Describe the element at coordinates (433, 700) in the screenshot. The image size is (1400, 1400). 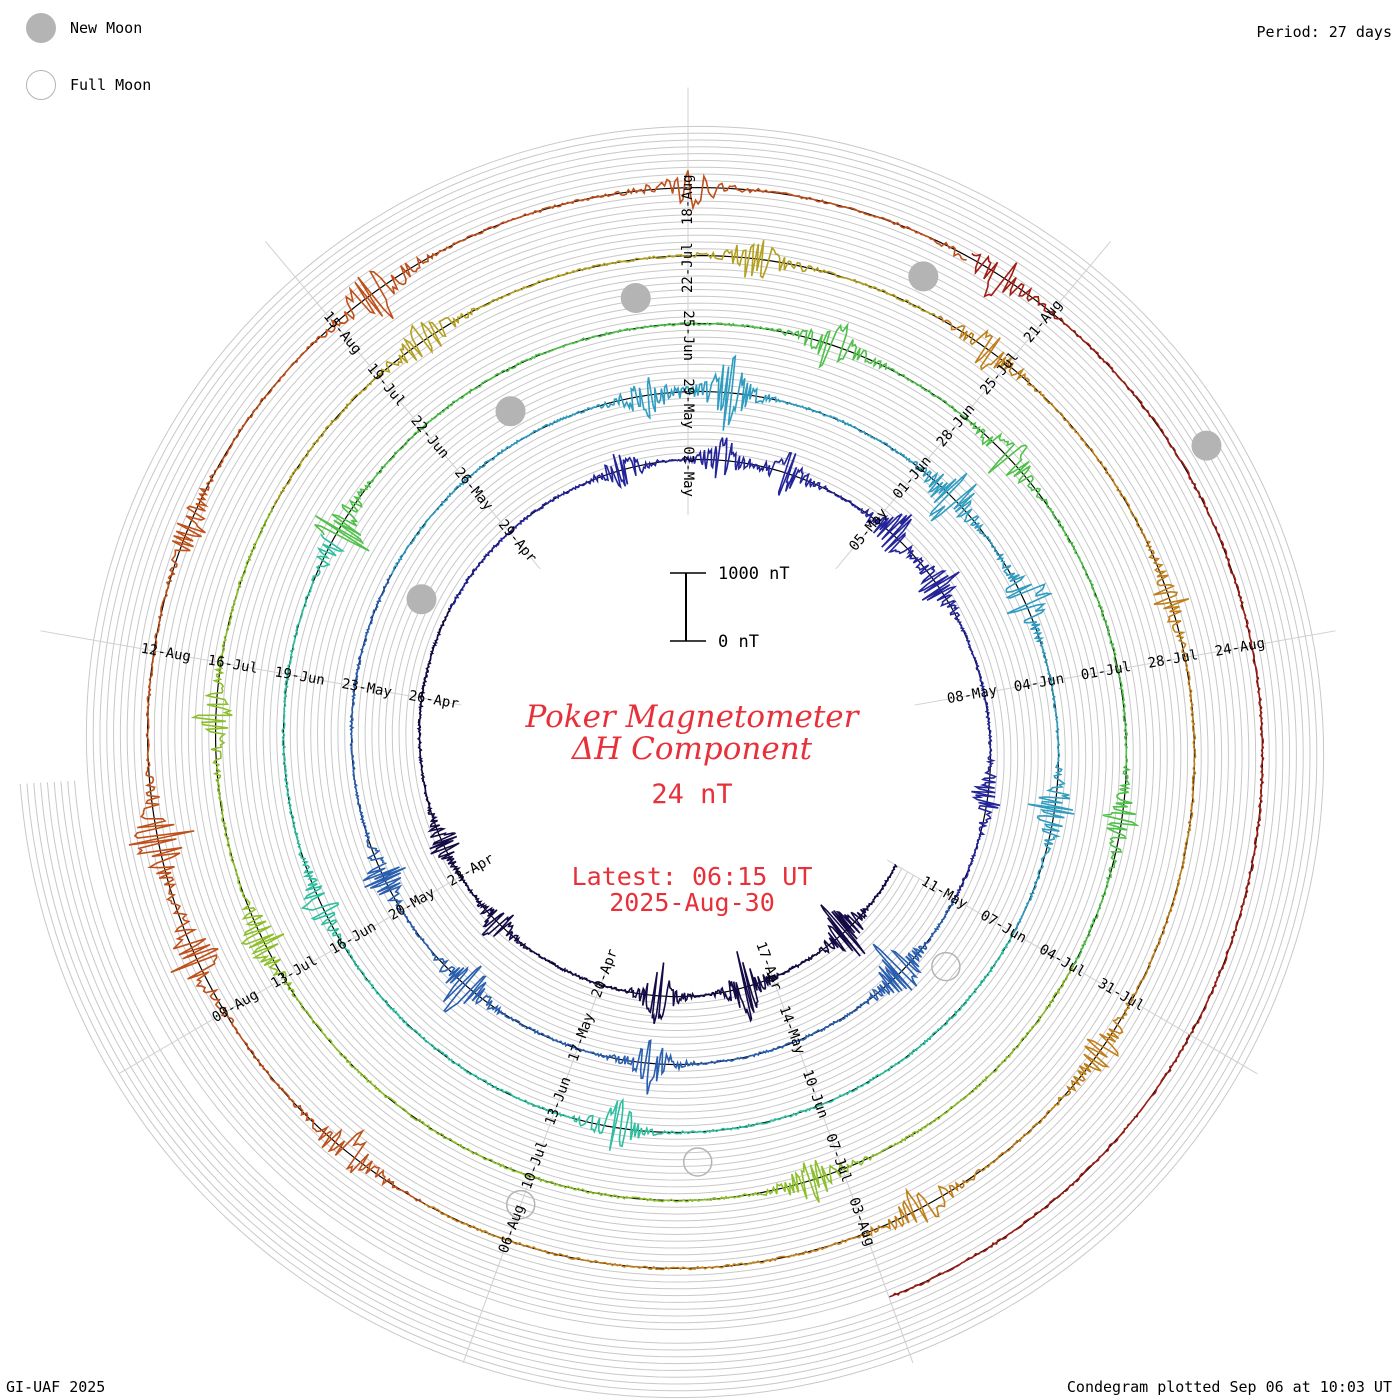
I see `date-tick-label: 26-Apr` at that location.